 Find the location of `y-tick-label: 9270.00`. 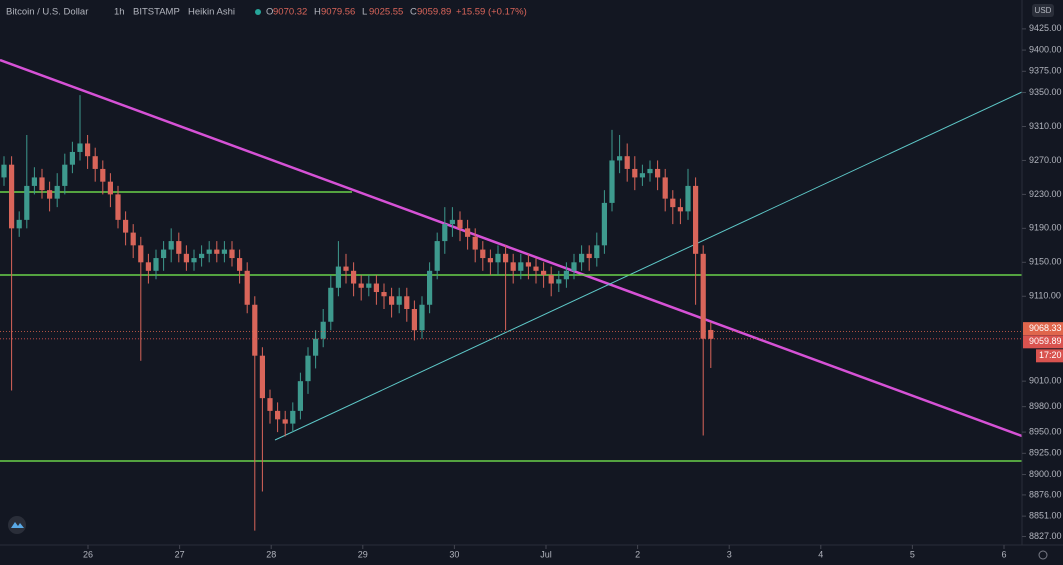

y-tick-label: 9270.00 is located at coordinates (1045, 160).